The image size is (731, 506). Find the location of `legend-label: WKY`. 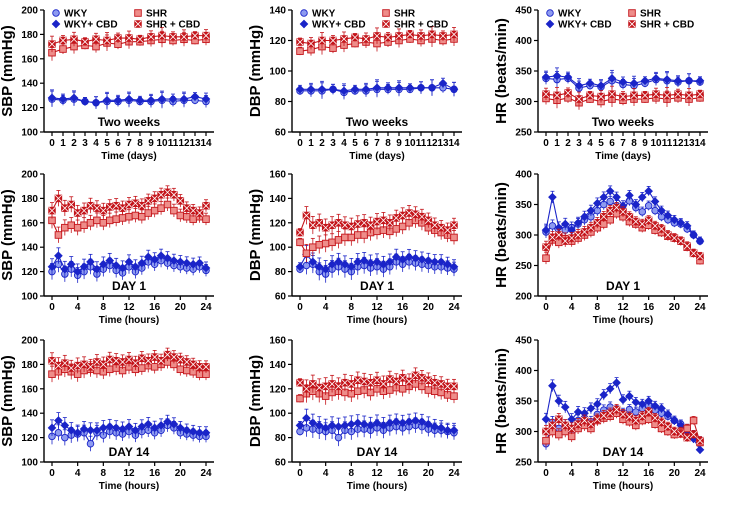

legend-label: WKY is located at coordinates (570, 14).